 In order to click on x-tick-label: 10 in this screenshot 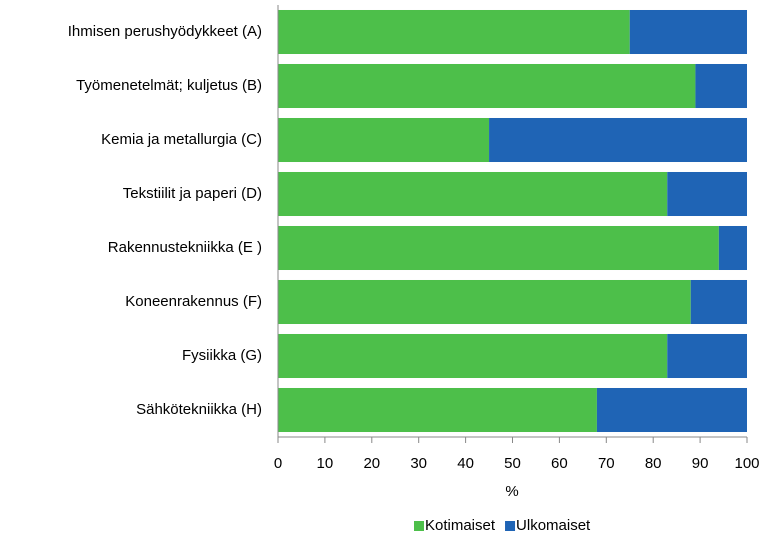, I will do `click(325, 463)`.